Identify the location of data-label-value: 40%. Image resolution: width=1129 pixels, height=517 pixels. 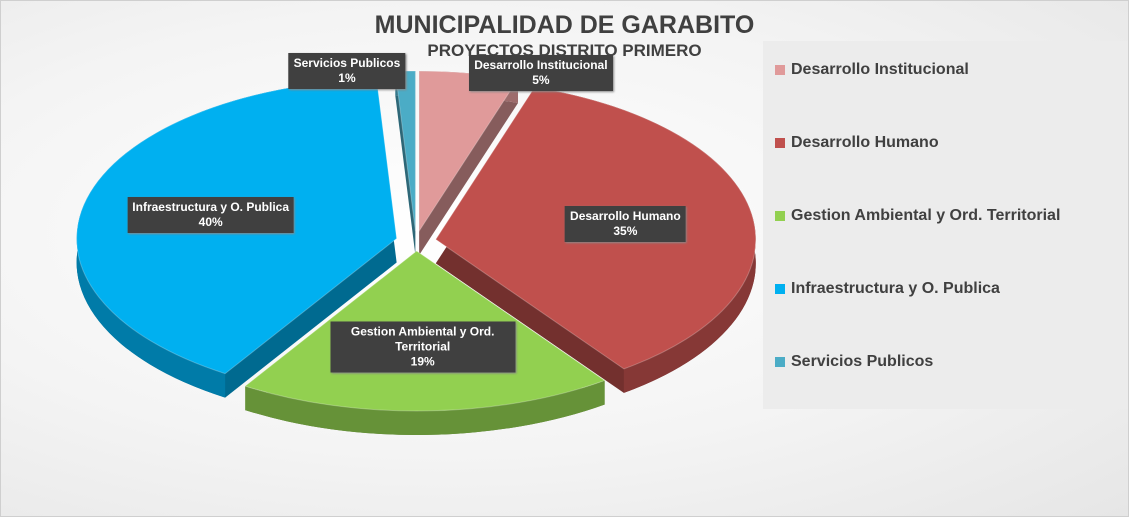
(210, 221).